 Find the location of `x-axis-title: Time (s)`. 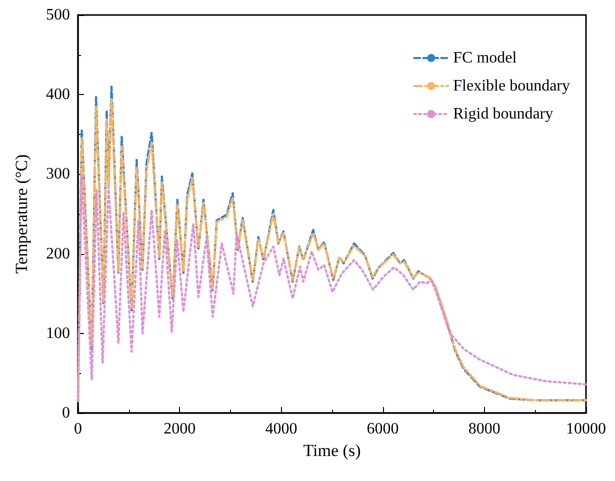

x-axis-title: Time (s) is located at coordinates (332, 450).